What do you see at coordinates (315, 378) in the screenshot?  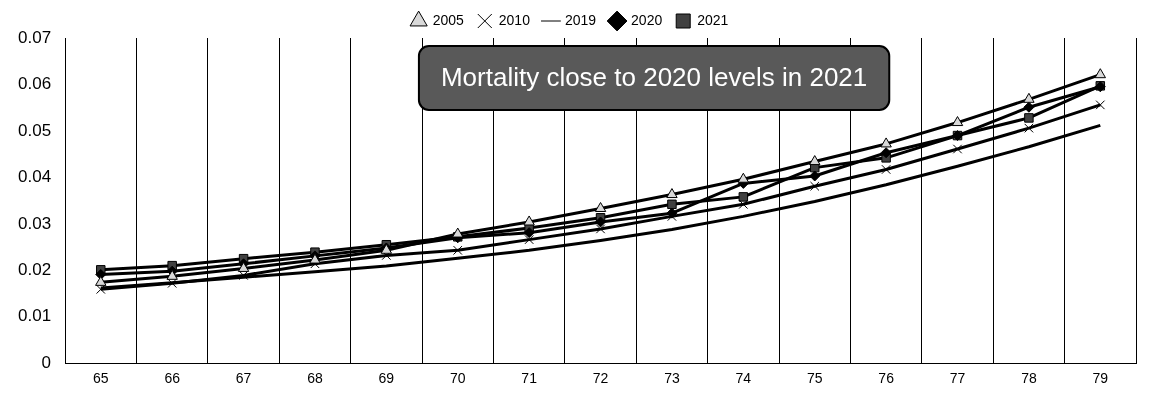 I see `x-tick-label: 68` at bounding box center [315, 378].